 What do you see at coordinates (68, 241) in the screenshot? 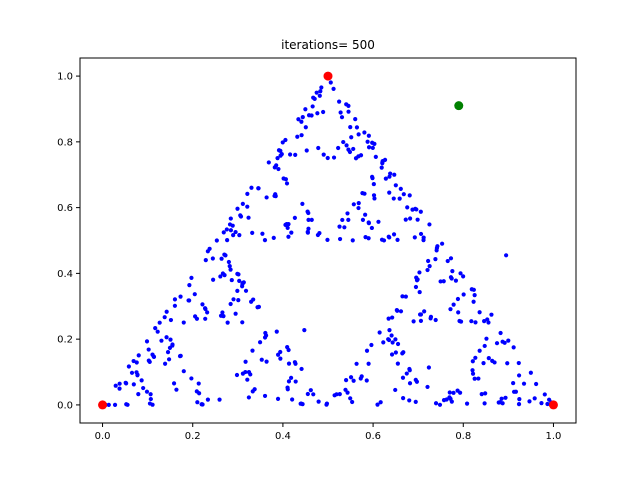
I see `y-axis-ticks: 0.0 0.2 0.4 0.6 0.8 1.0` at bounding box center [68, 241].